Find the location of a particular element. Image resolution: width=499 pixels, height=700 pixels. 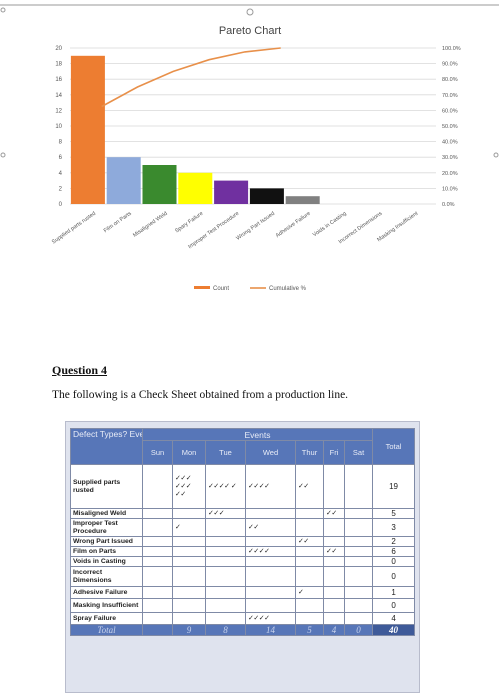

y2-tick-label: 60.0% is located at coordinates (450, 111).